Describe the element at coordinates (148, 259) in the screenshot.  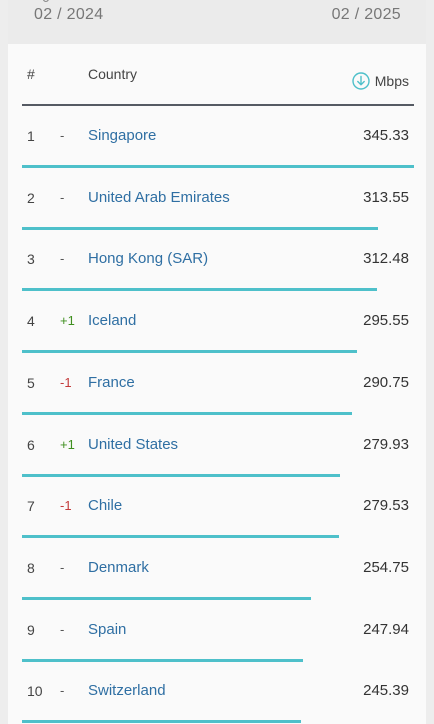
I see `country-link: Hong Kong (SAR)` at that location.